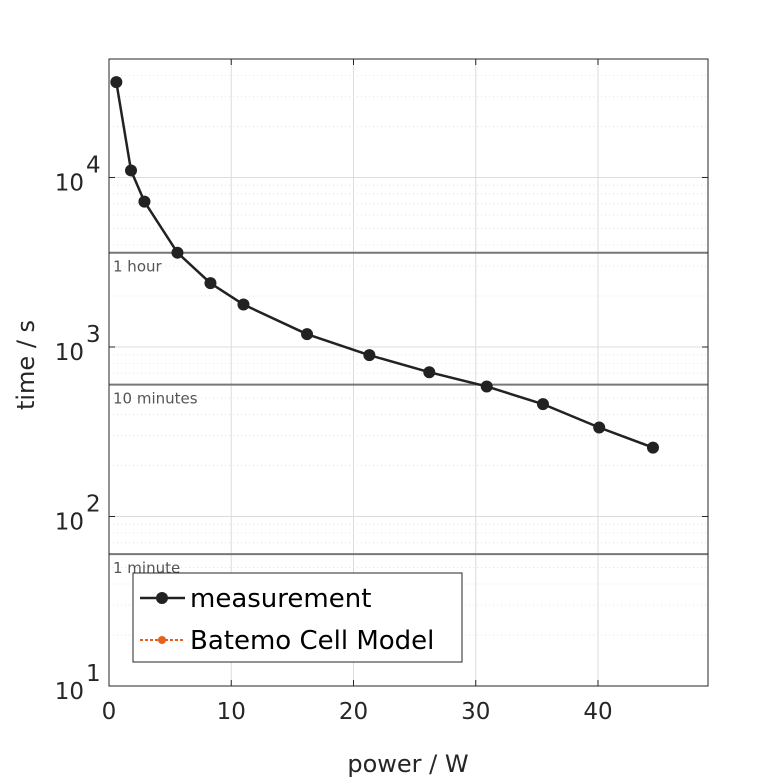 The image size is (781, 781). Describe the element at coordinates (93, 504) in the screenshot. I see `y-tick-label-exponent: 2` at that location.